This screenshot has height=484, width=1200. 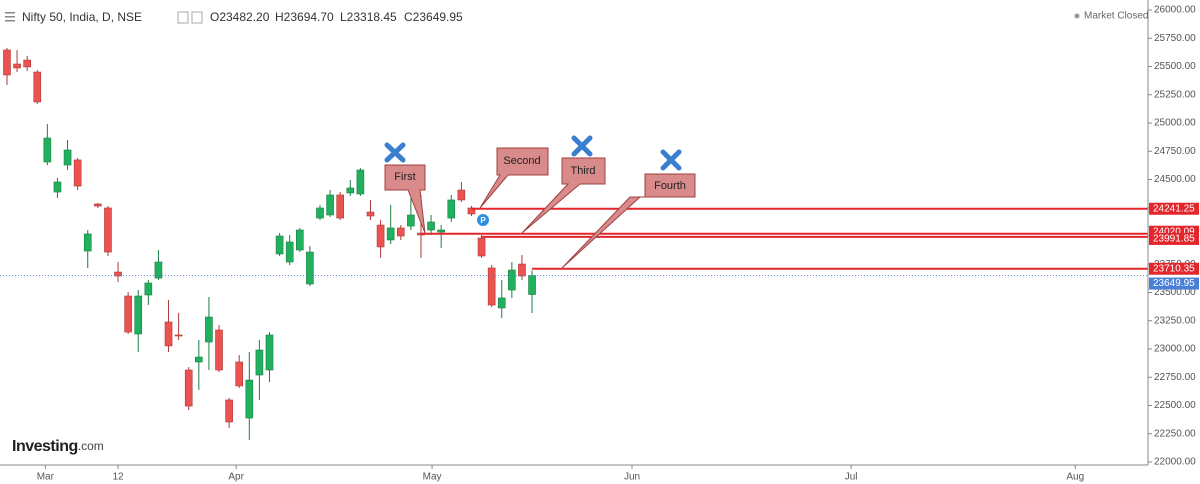 What do you see at coordinates (1175, 123) in the screenshot?
I see `y-tick-label: 25000.00` at bounding box center [1175, 123].